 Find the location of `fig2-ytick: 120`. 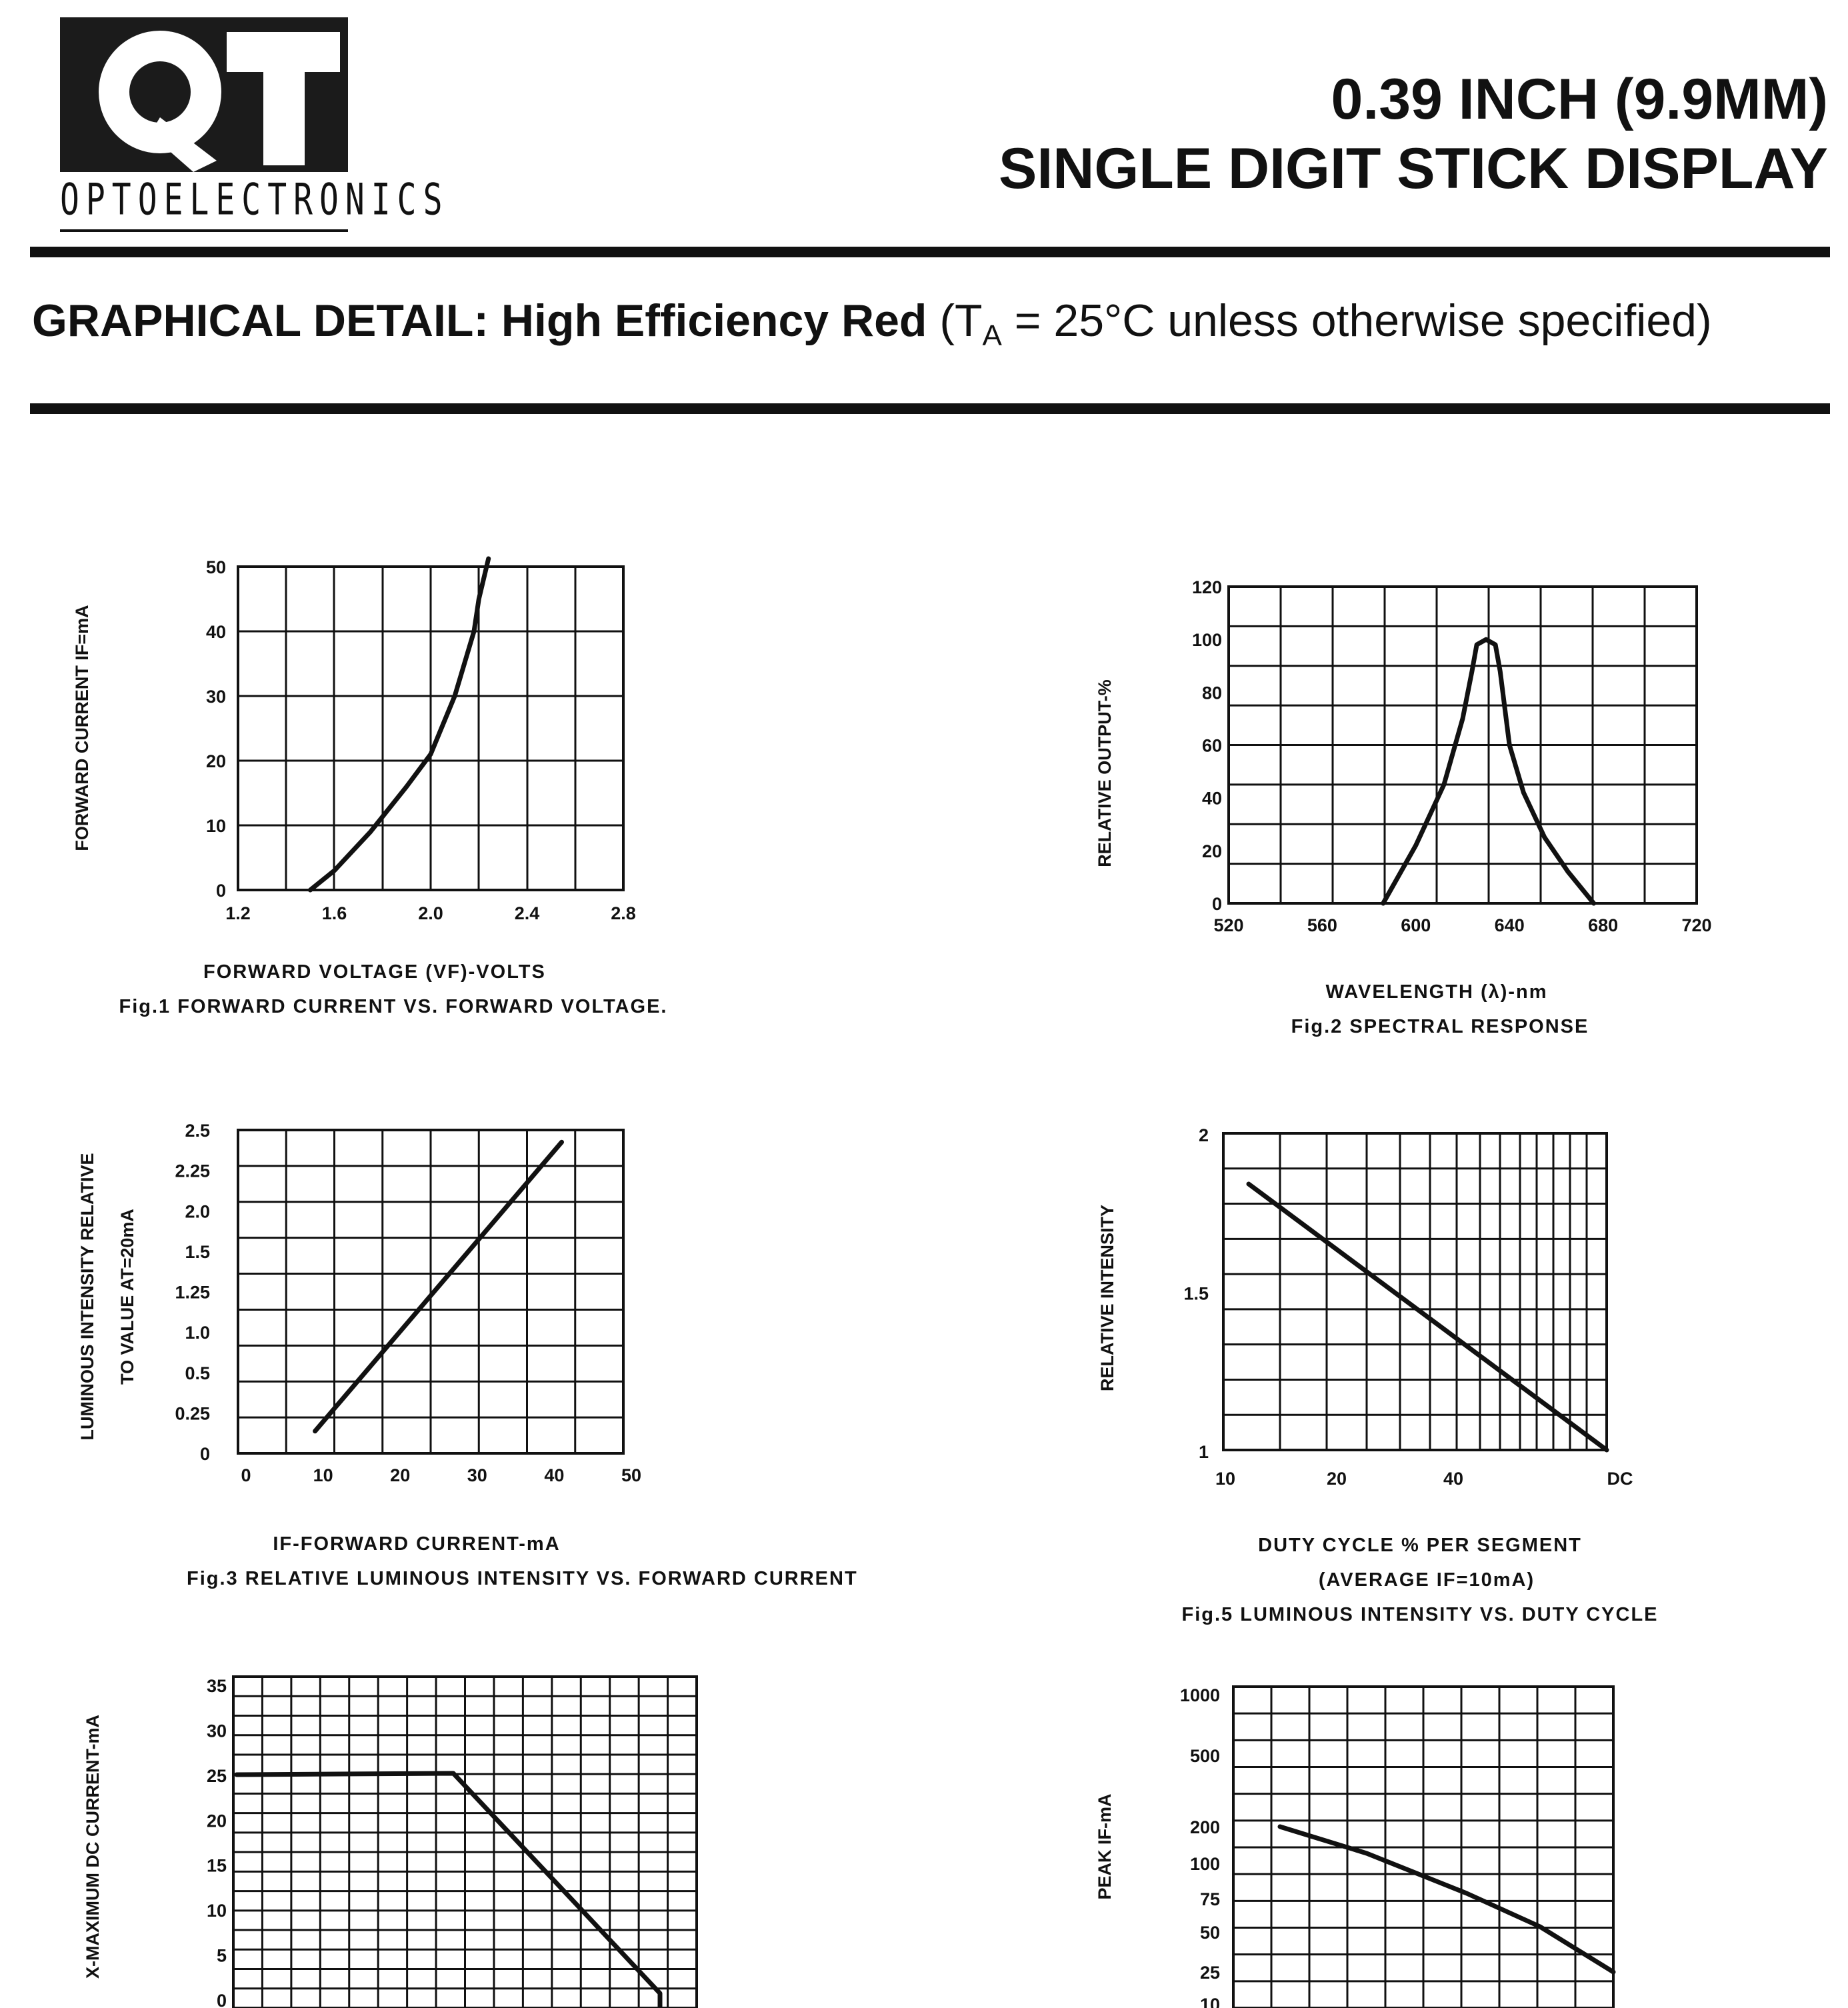

fig2-ytick: 120 is located at coordinates (1207, 587).